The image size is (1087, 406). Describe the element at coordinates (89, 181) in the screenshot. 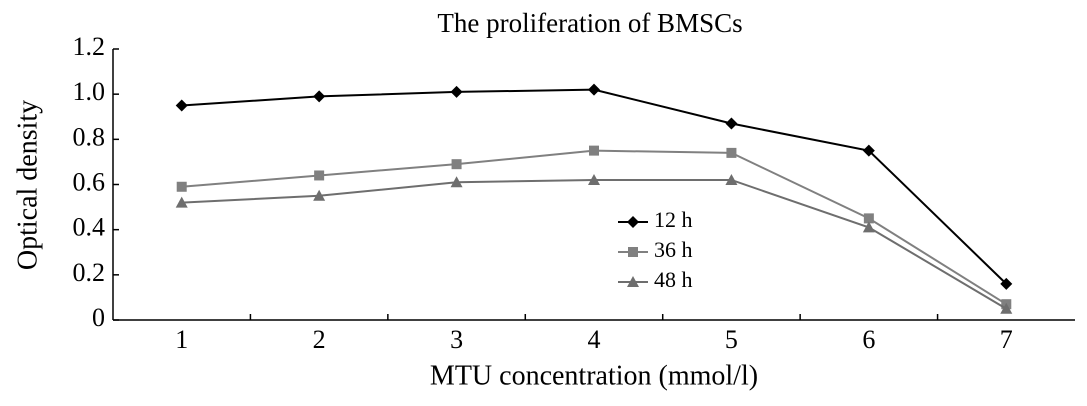

I see `y-tick-label: 0.6` at that location.